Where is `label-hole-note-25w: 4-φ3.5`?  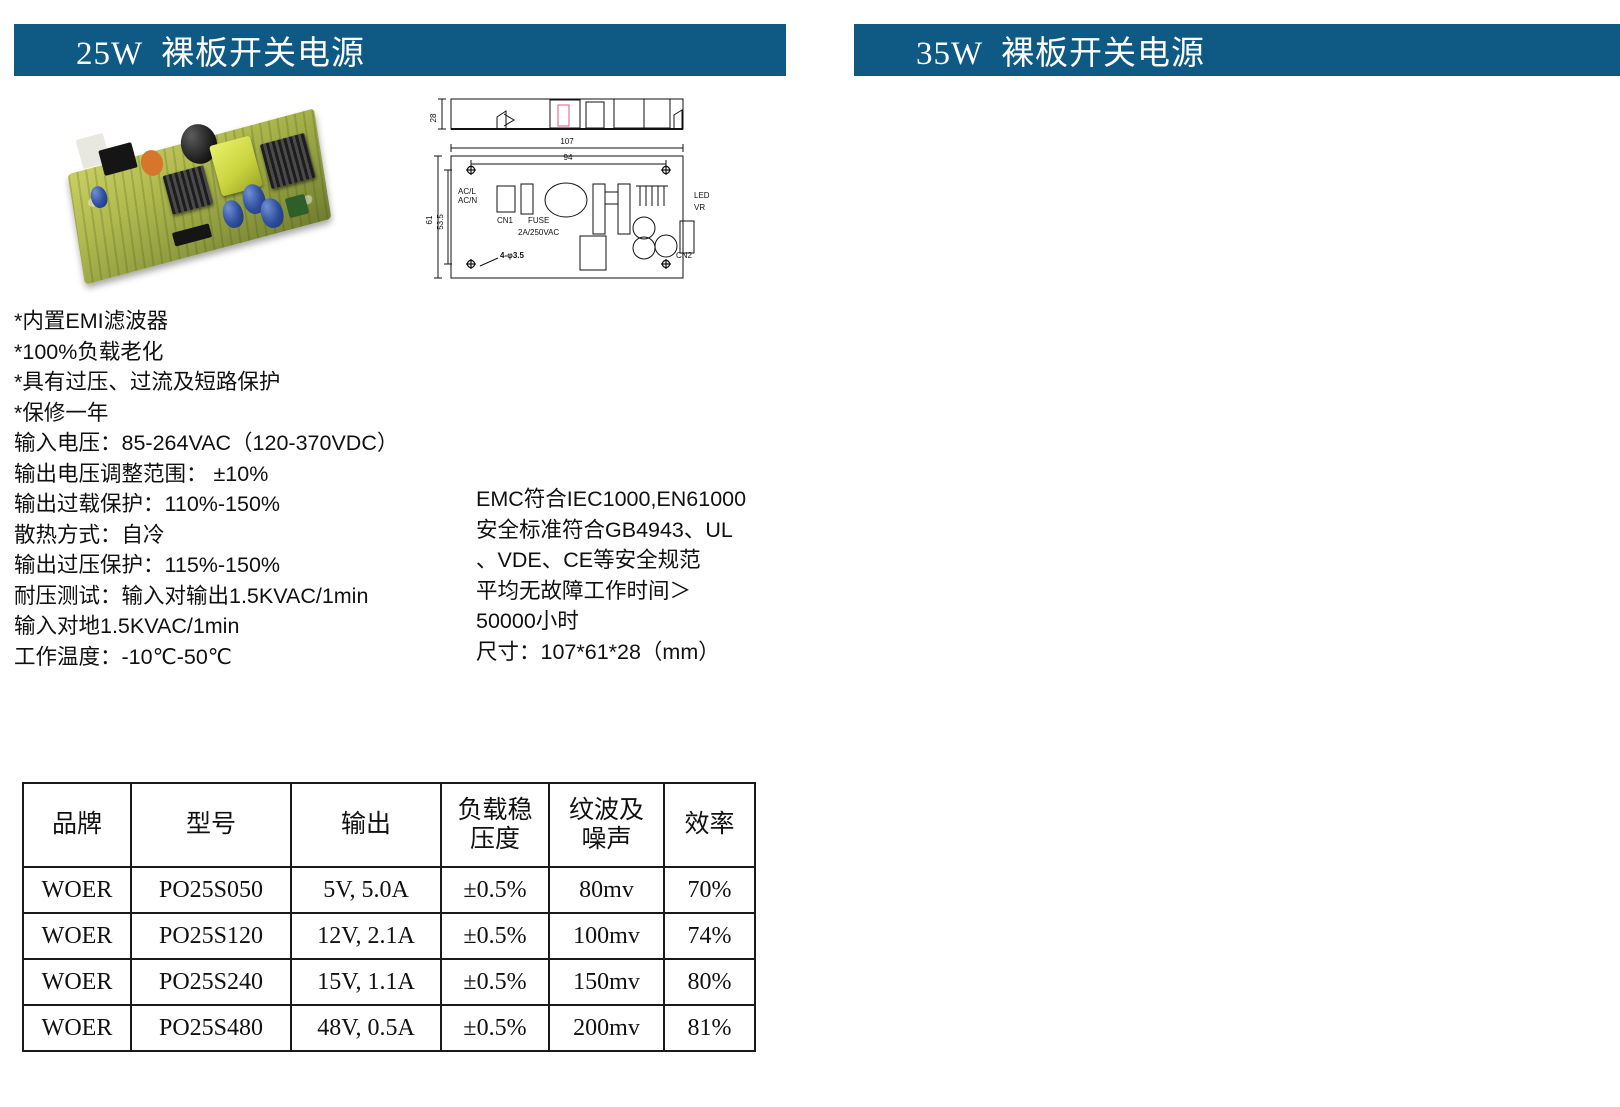
label-hole-note-25w: 4-φ3.5 is located at coordinates (512, 255).